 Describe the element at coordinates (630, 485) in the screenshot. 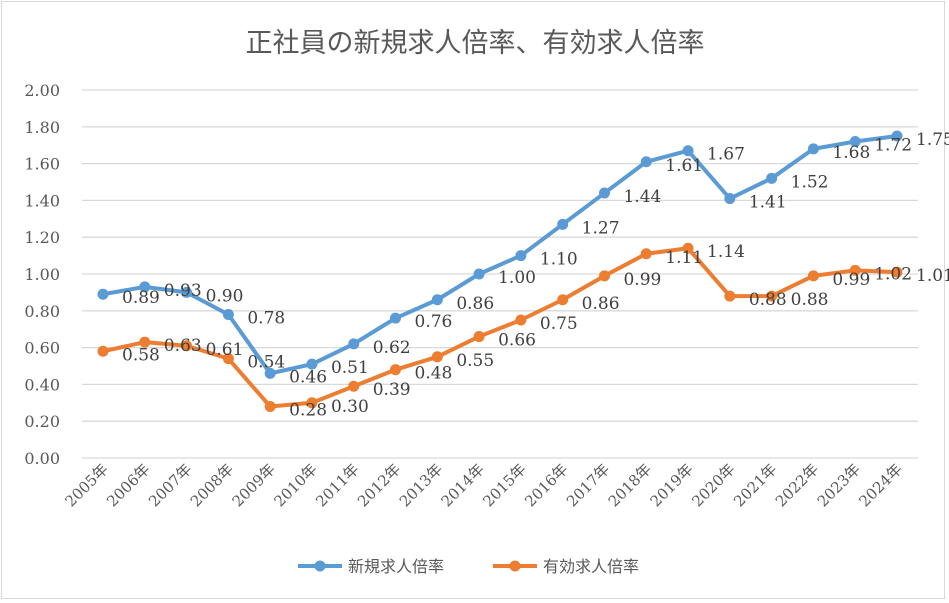

I see `x-tick-label: 2018年` at that location.